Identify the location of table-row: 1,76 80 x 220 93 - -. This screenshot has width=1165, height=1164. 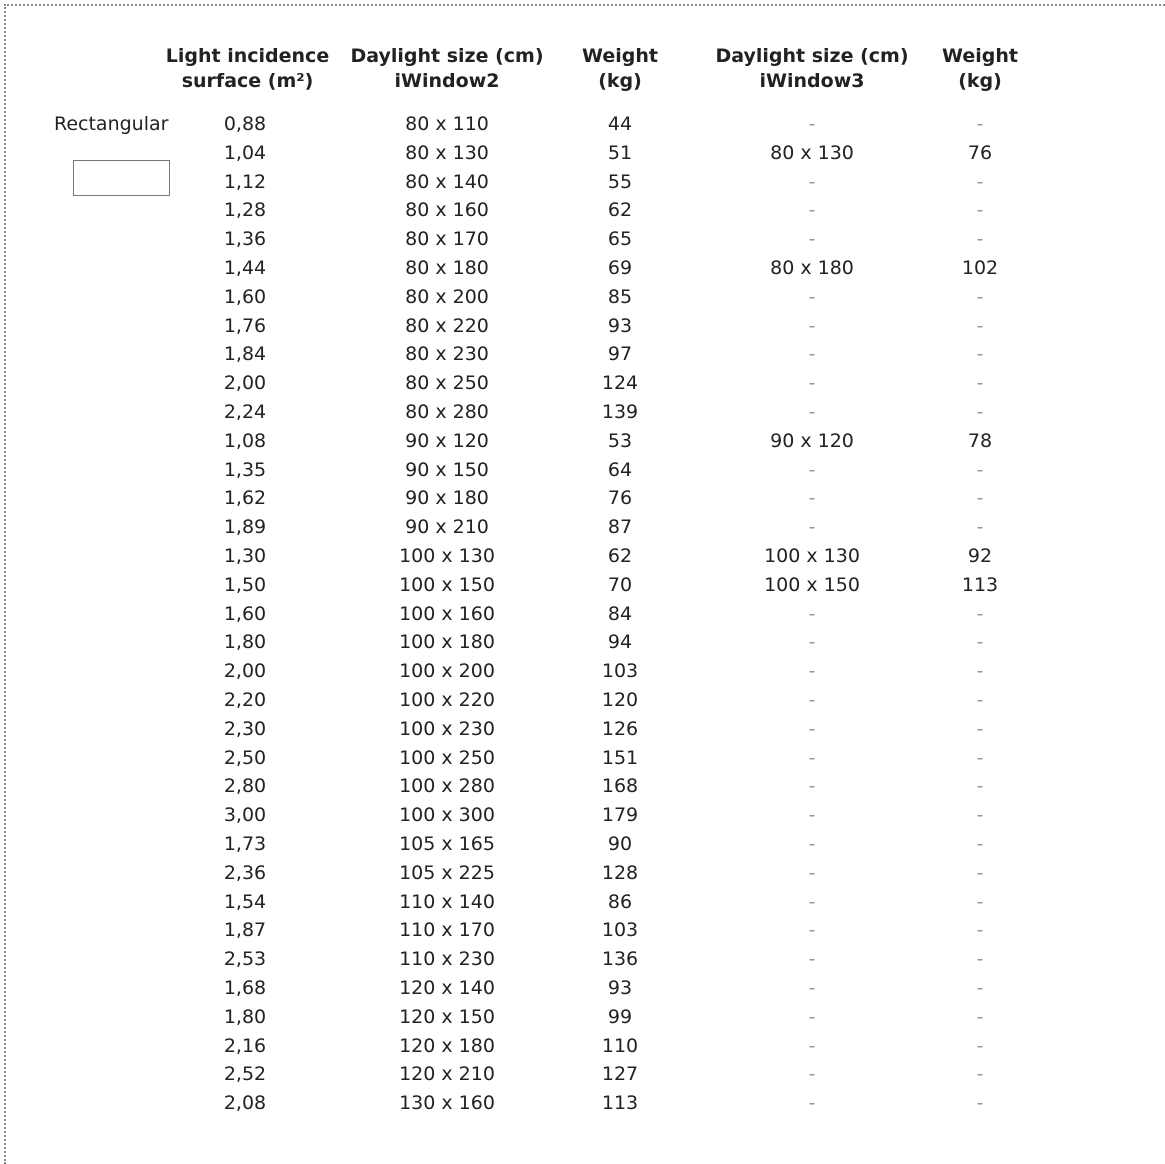
(582, 328).